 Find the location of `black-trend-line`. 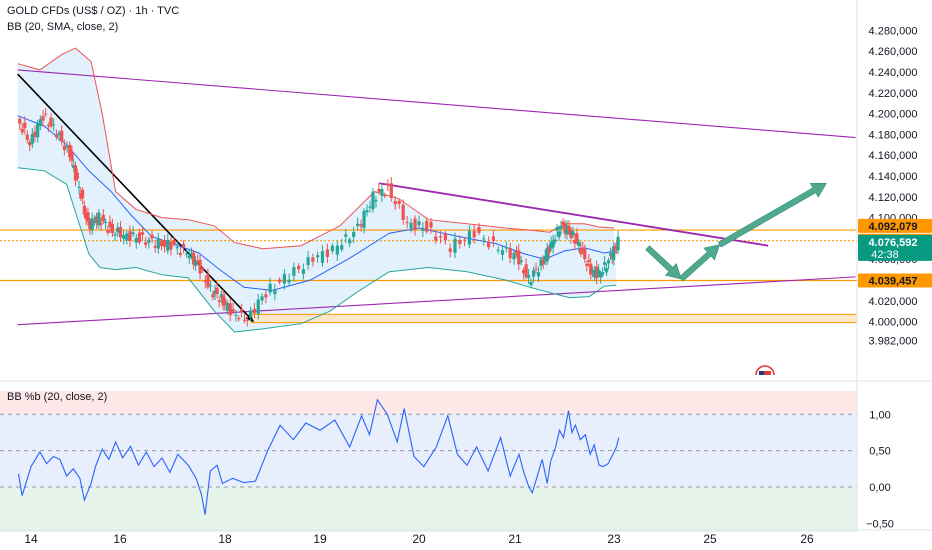

black-trend-line is located at coordinates (136, 198).